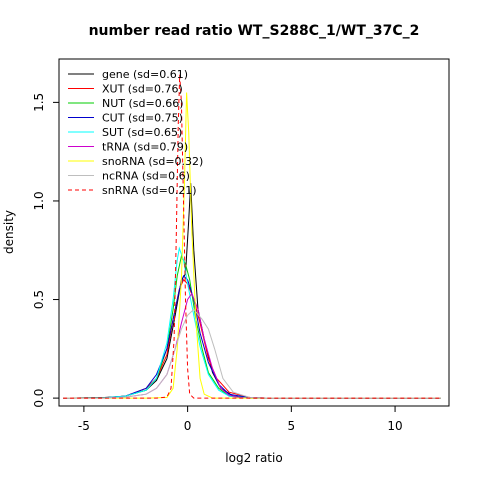  What do you see at coordinates (152, 161) in the screenshot?
I see `legend-label: snoRNA (sd=0.32)` at bounding box center [152, 161].